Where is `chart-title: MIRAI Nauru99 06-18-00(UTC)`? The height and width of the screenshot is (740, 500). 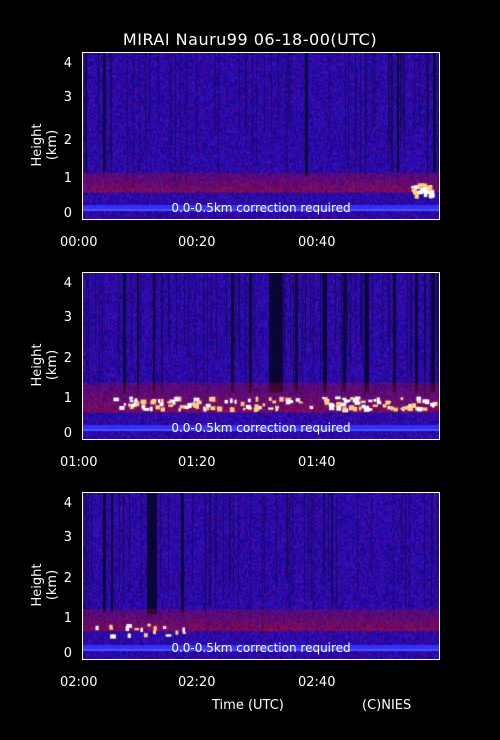
chart-title: MIRAI Nauru99 06-18-00(UTC) is located at coordinates (250, 39).